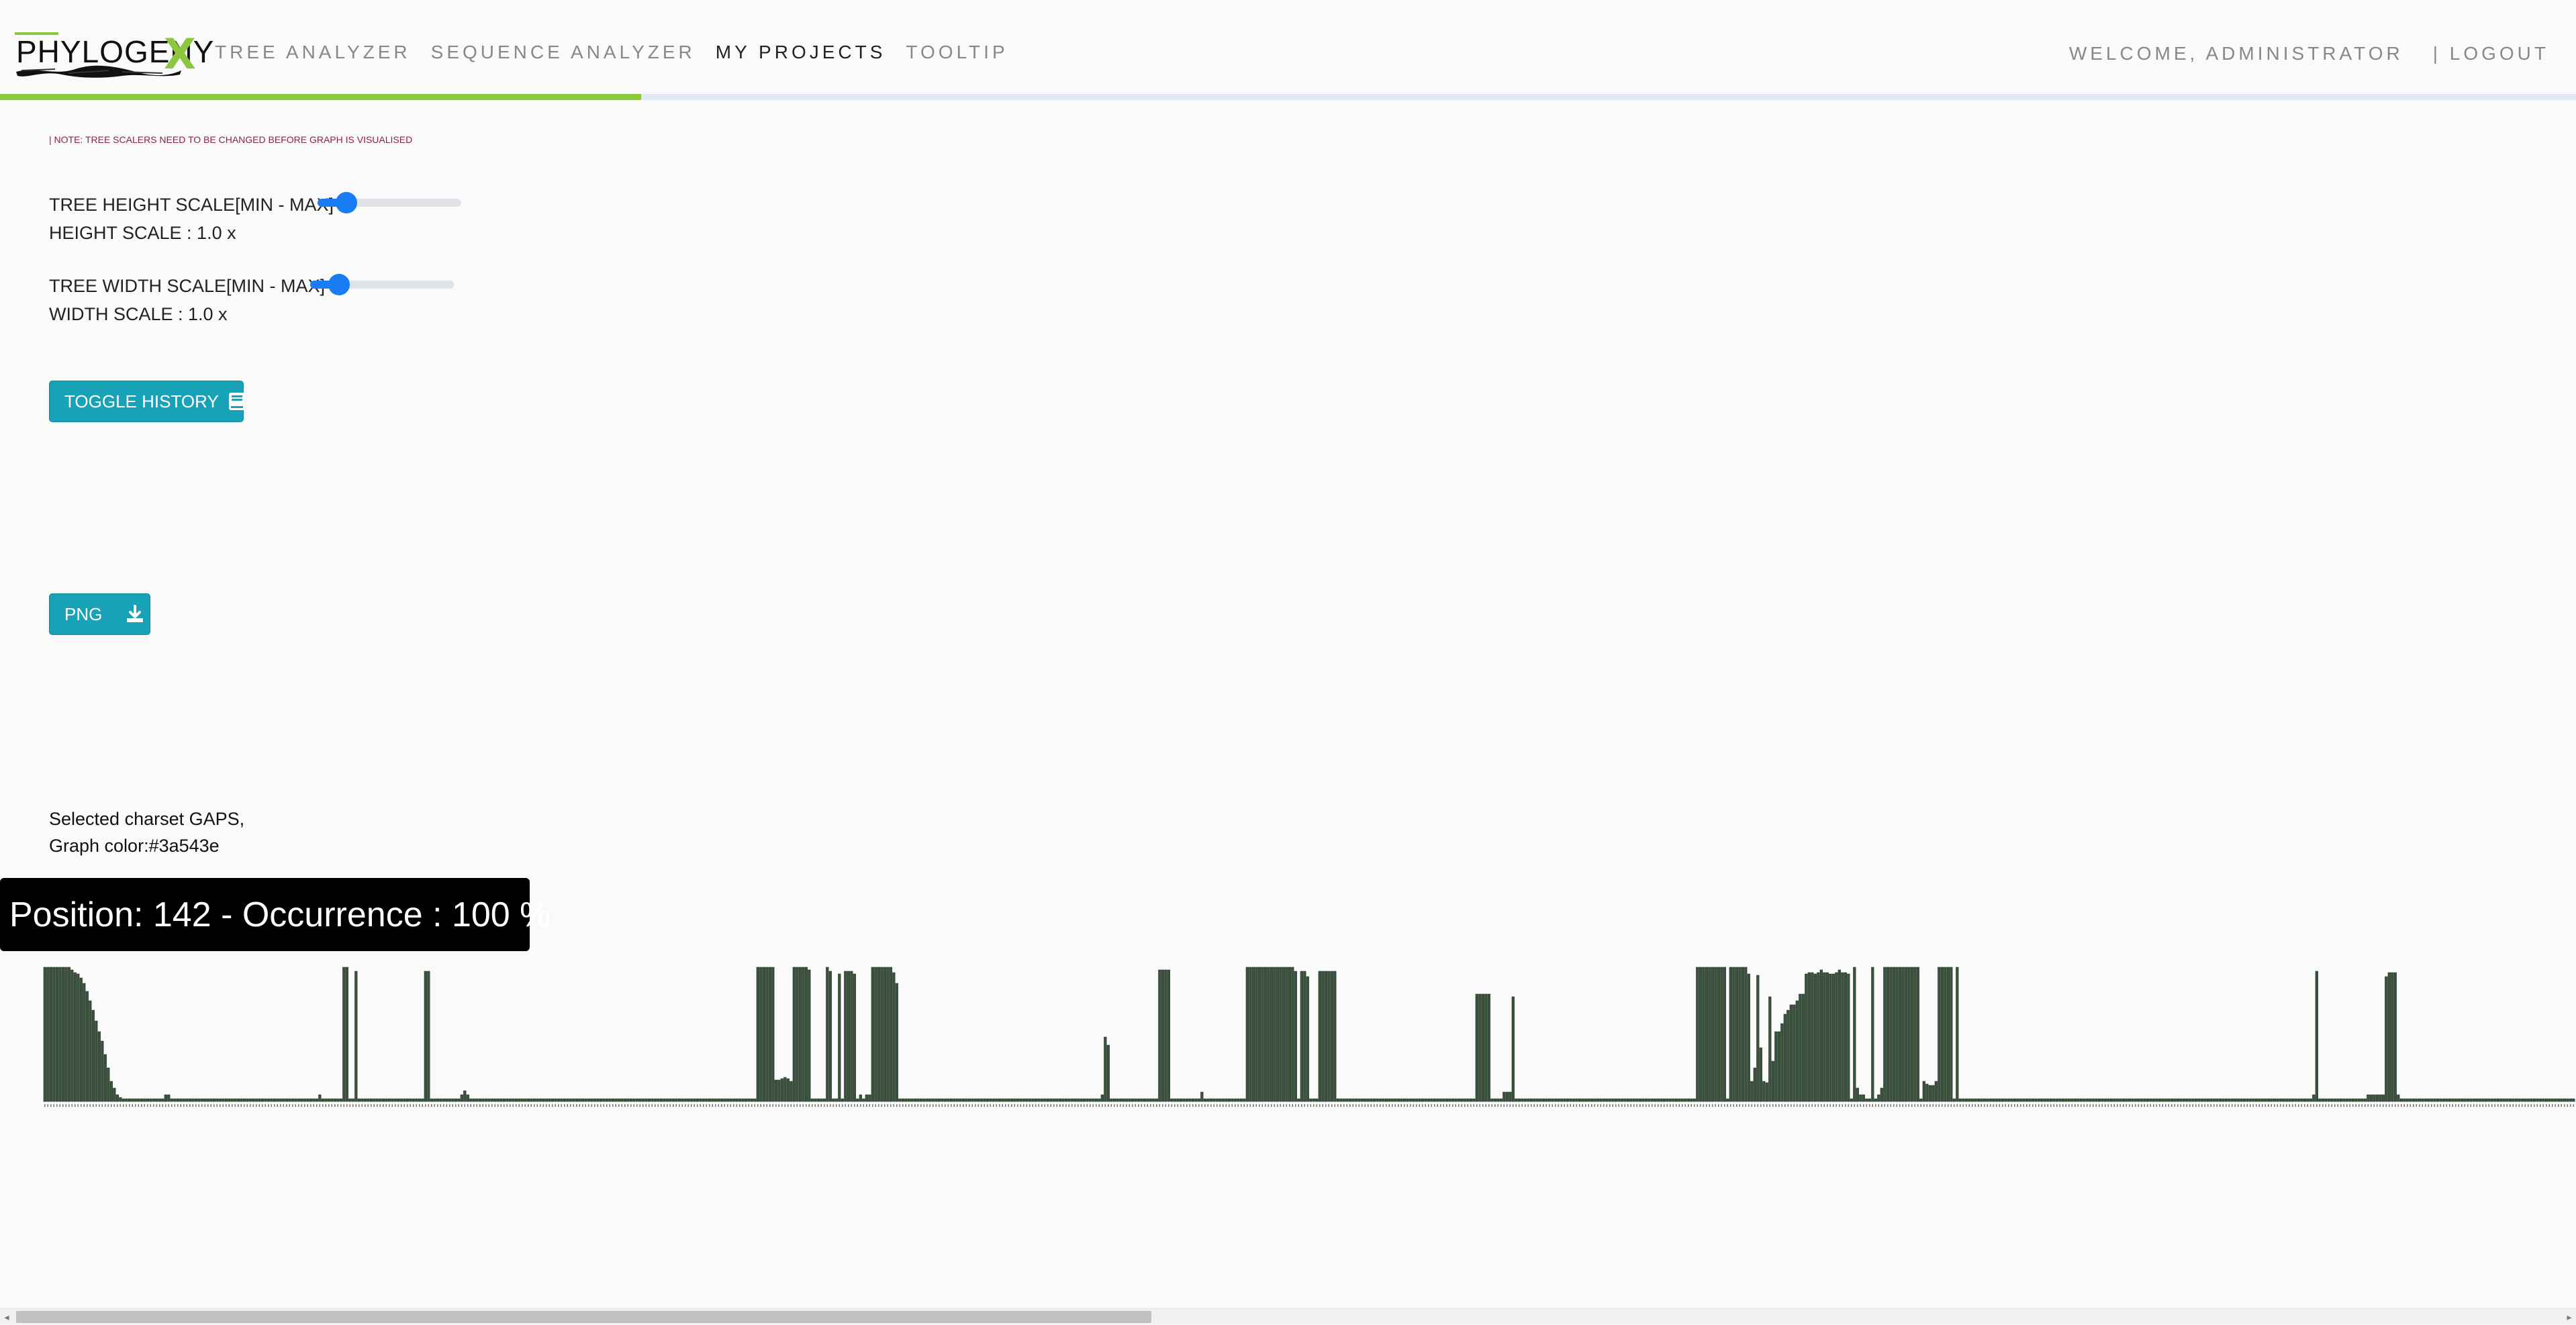 The width and height of the screenshot is (2576, 1325). What do you see at coordinates (339, 284) in the screenshot?
I see `width-slider-thumb` at bounding box center [339, 284].